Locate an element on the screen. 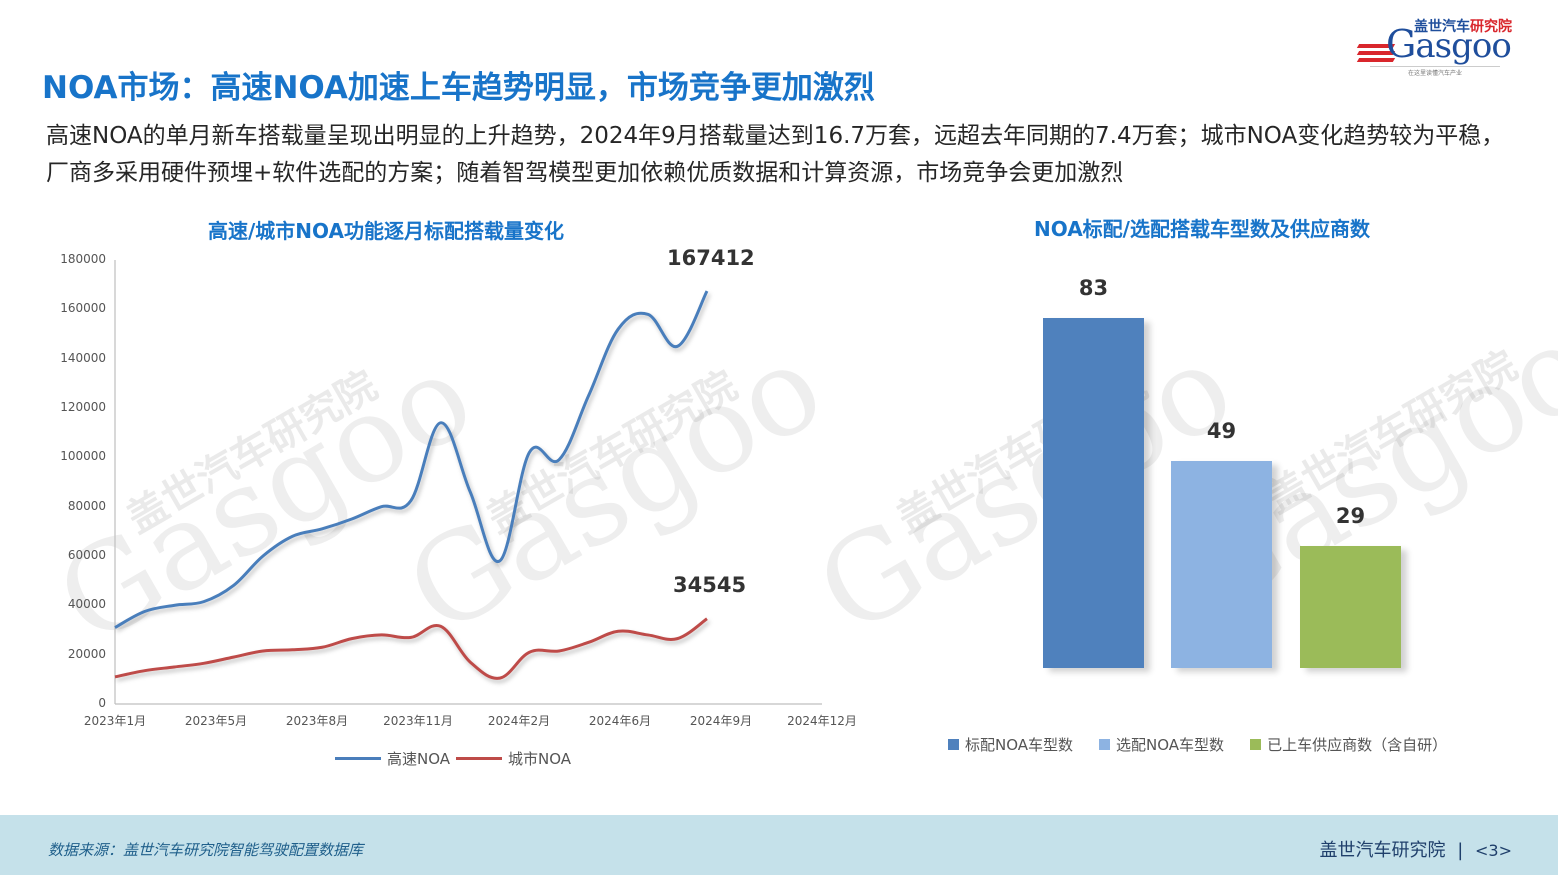 Image resolution: width=1558 pixels, height=875 pixels. y-tick-label: 40000 is located at coordinates (86, 604).